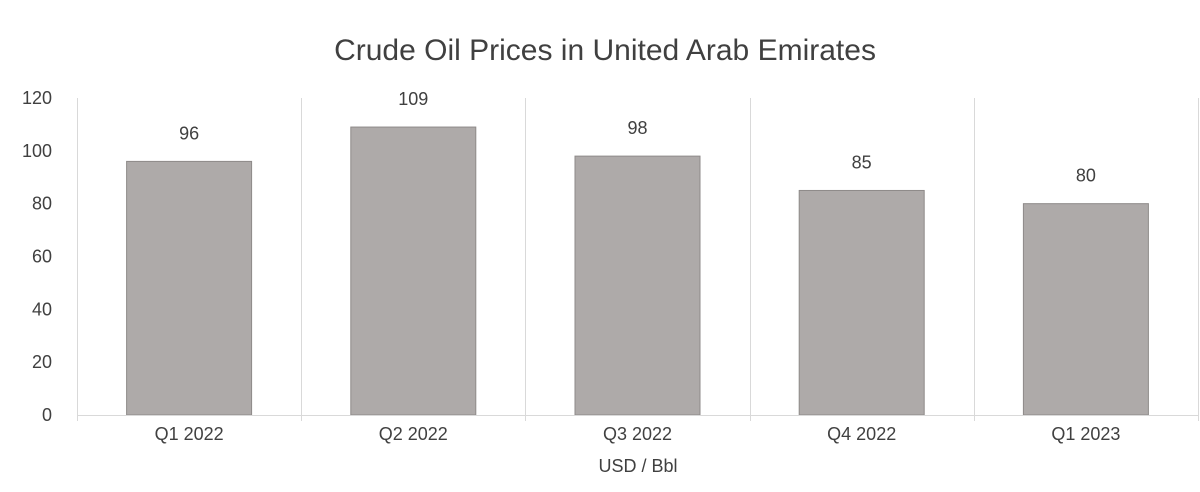 The width and height of the screenshot is (1200, 492). Describe the element at coordinates (42, 257) in the screenshot. I see `y-tick-label: 60` at that location.